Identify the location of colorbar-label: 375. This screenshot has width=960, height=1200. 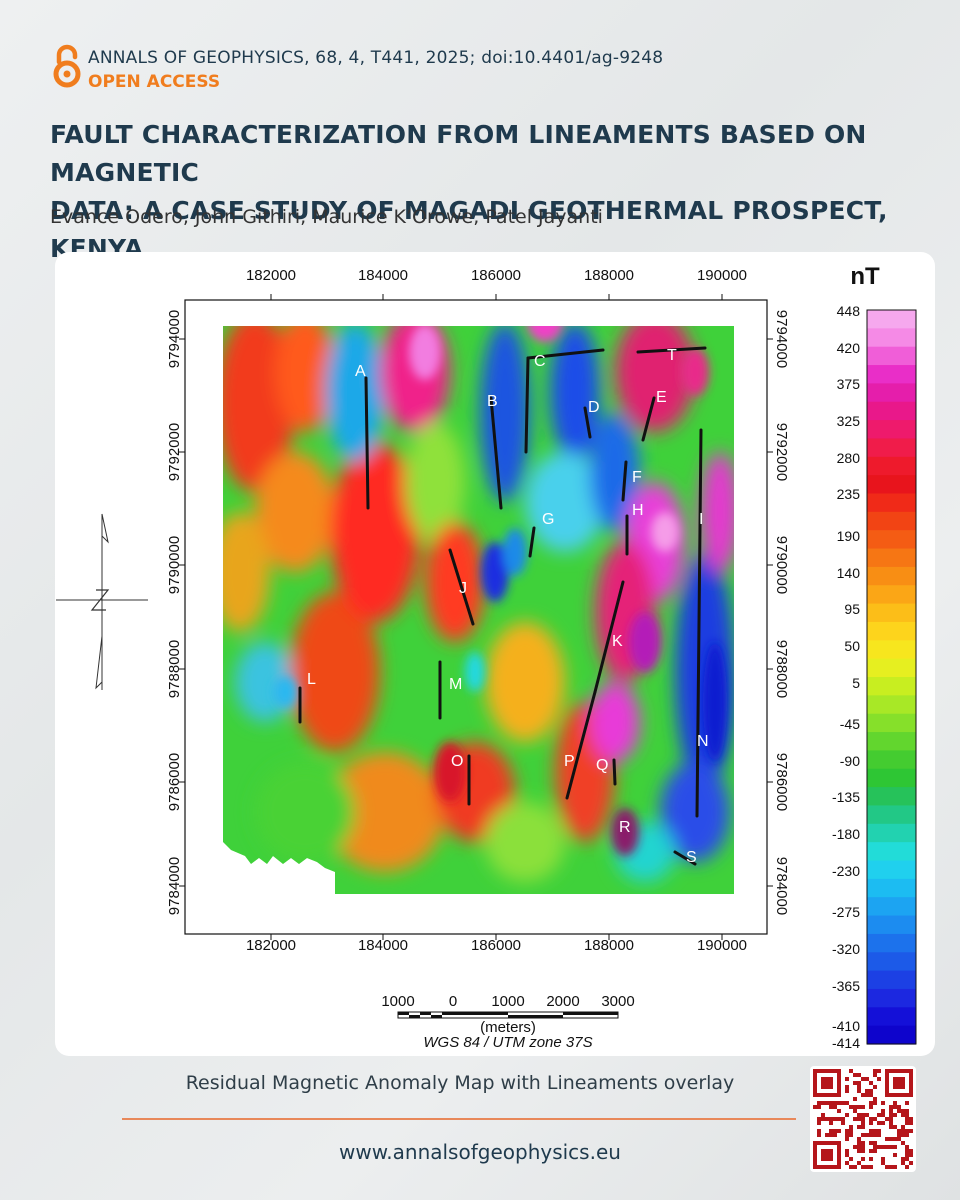
(849, 384).